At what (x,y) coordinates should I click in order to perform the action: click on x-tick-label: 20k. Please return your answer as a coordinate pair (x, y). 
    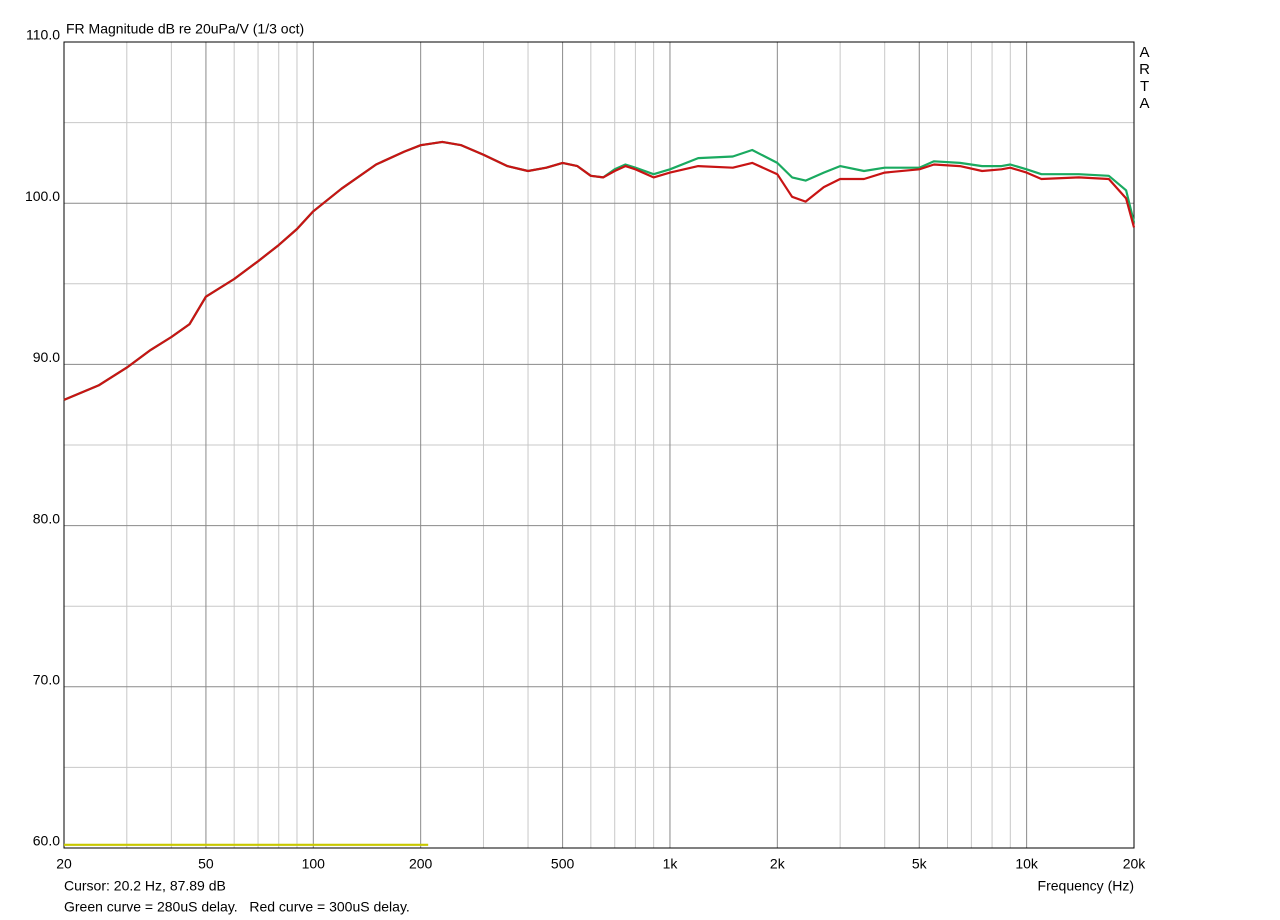
    Looking at the image, I should click on (1135, 864).